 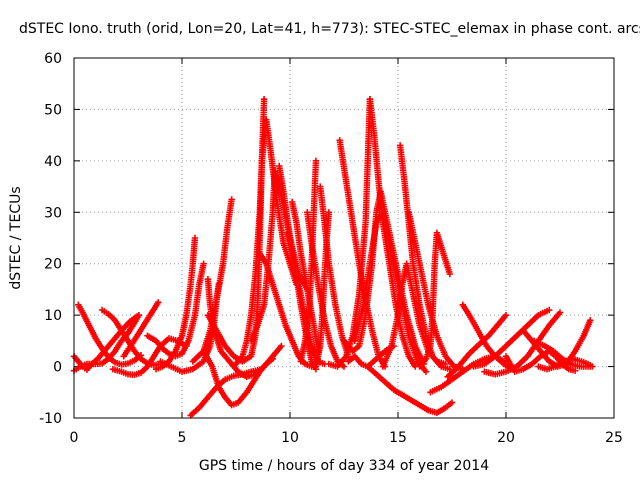 What do you see at coordinates (57, 368) in the screenshot?
I see `y-tick-label: 0` at bounding box center [57, 368].